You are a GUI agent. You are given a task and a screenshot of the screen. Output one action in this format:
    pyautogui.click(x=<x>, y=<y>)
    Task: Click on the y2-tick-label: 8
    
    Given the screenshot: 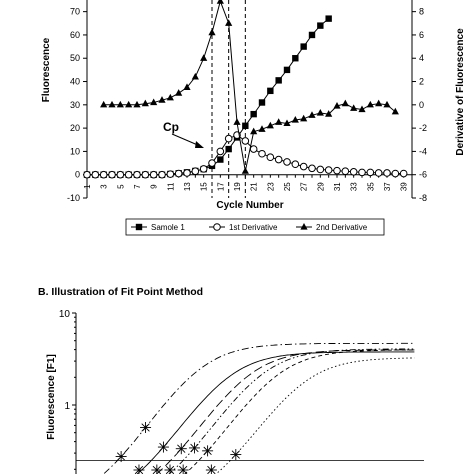 What is the action you would take?
    pyautogui.click(x=421, y=12)
    